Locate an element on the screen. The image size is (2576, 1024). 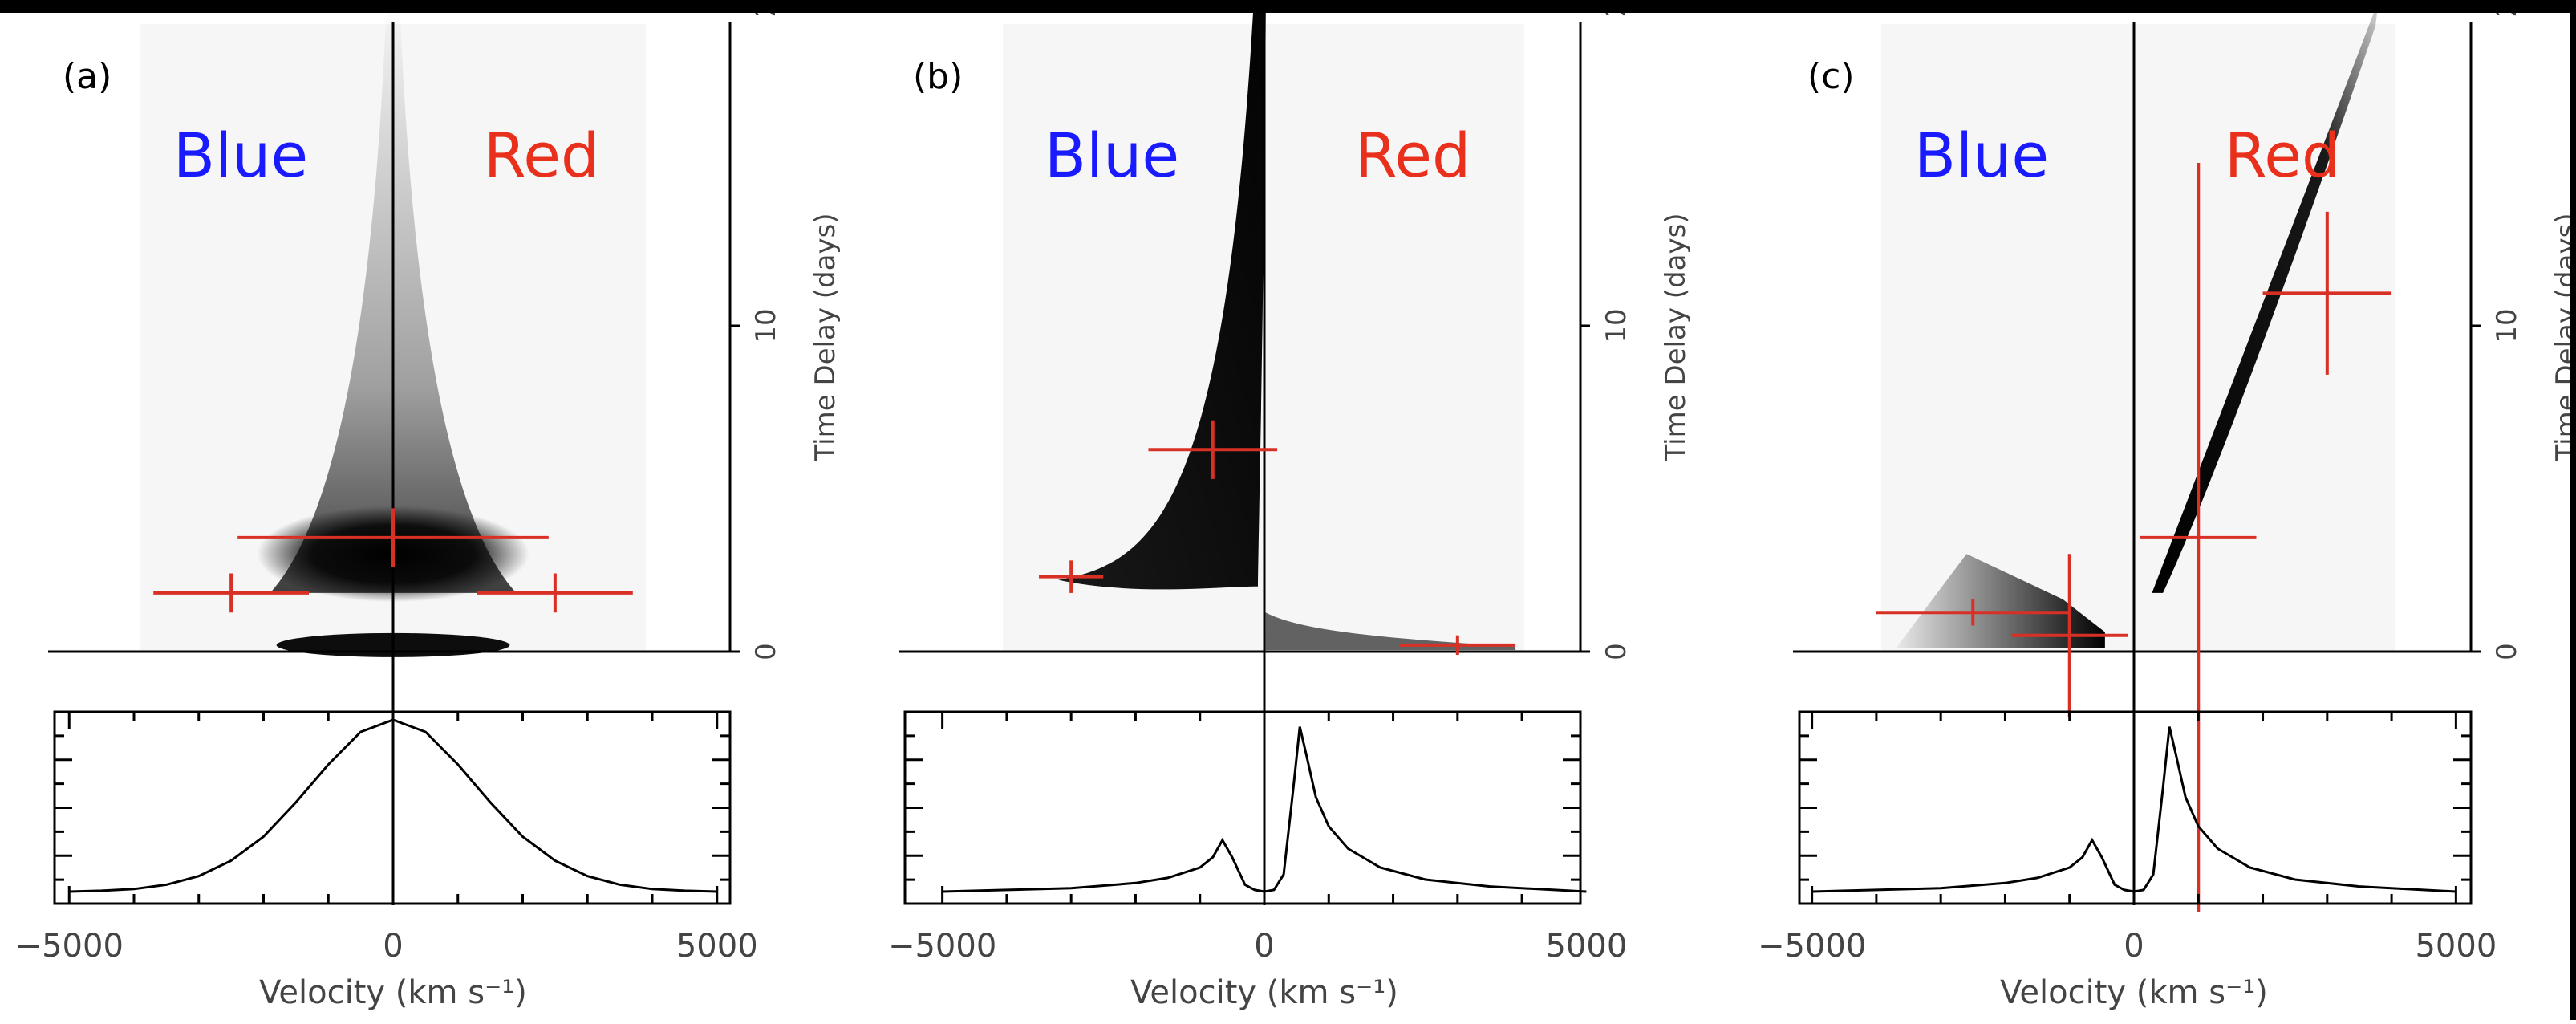
panel-label: (c) is located at coordinates (1831, 76).